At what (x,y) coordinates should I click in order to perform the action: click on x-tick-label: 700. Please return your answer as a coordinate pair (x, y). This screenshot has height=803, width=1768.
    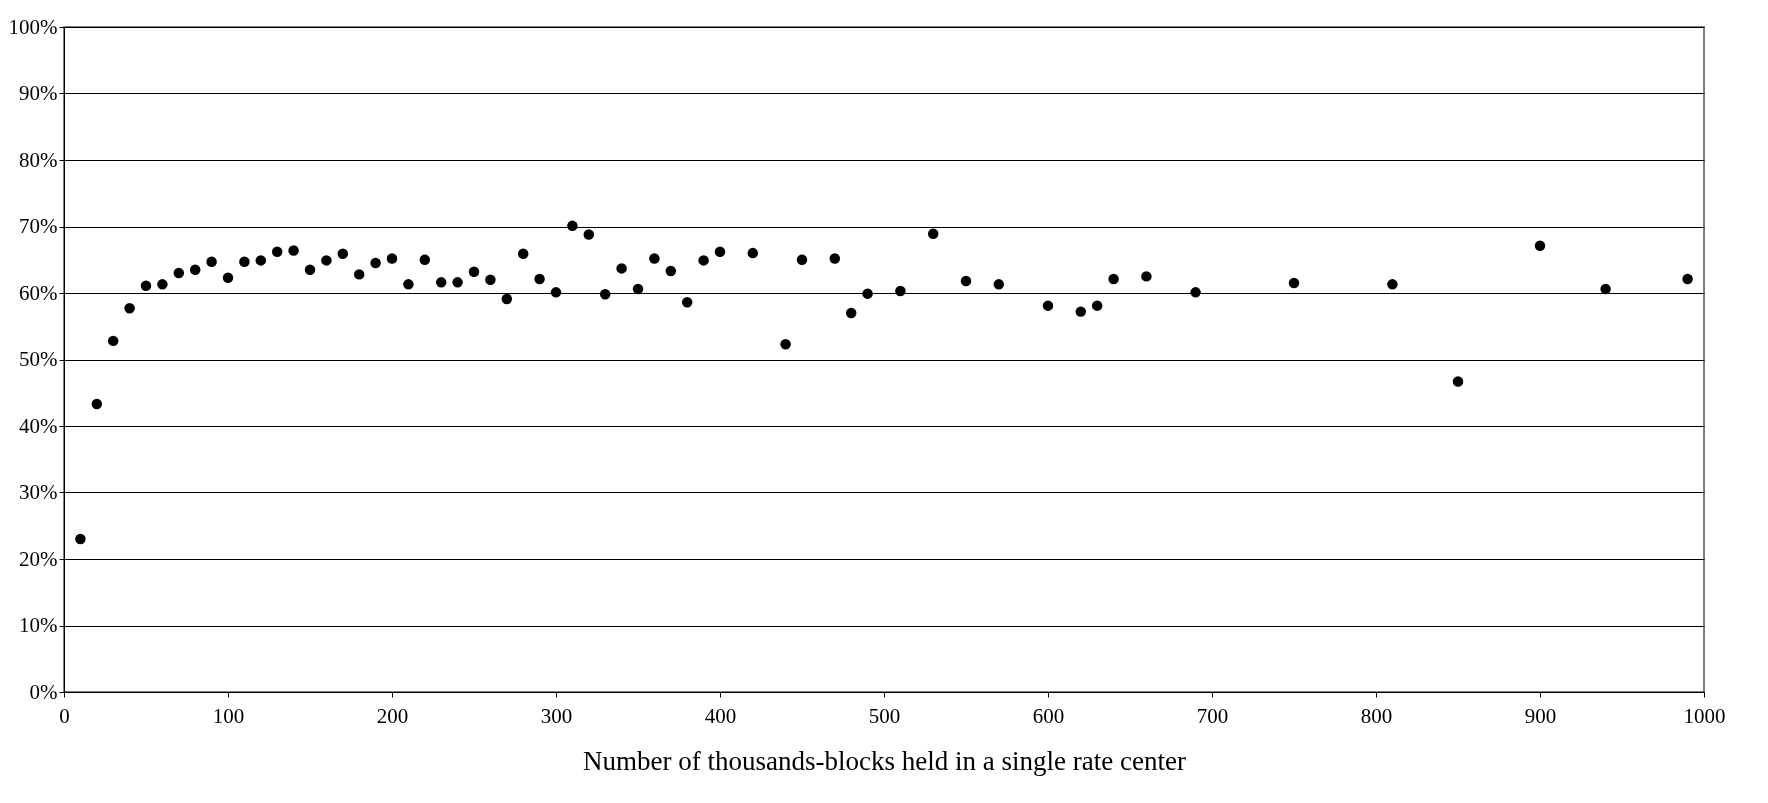
    Looking at the image, I should click on (1212, 715).